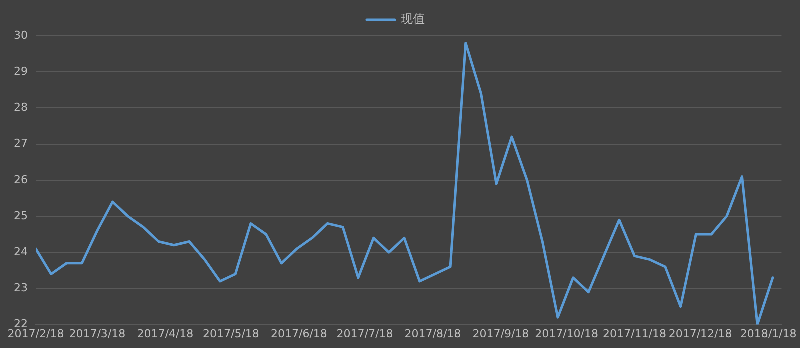  I want to click on x-tick-label: 2017/11/18, so click(634, 333).